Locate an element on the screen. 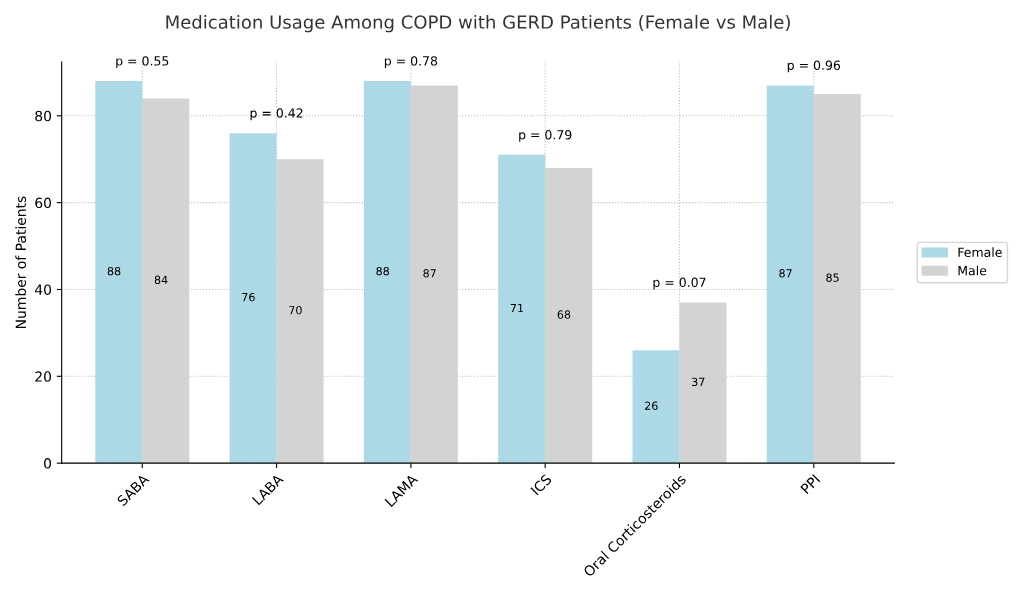 Image resolution: width=1028 pixels, height=590 pixels. annotation: p = 0.78 is located at coordinates (411, 62).